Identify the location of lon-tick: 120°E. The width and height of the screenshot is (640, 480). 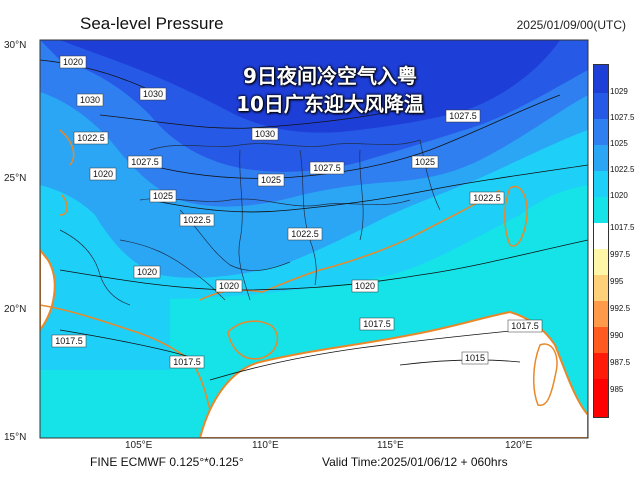
(519, 445).